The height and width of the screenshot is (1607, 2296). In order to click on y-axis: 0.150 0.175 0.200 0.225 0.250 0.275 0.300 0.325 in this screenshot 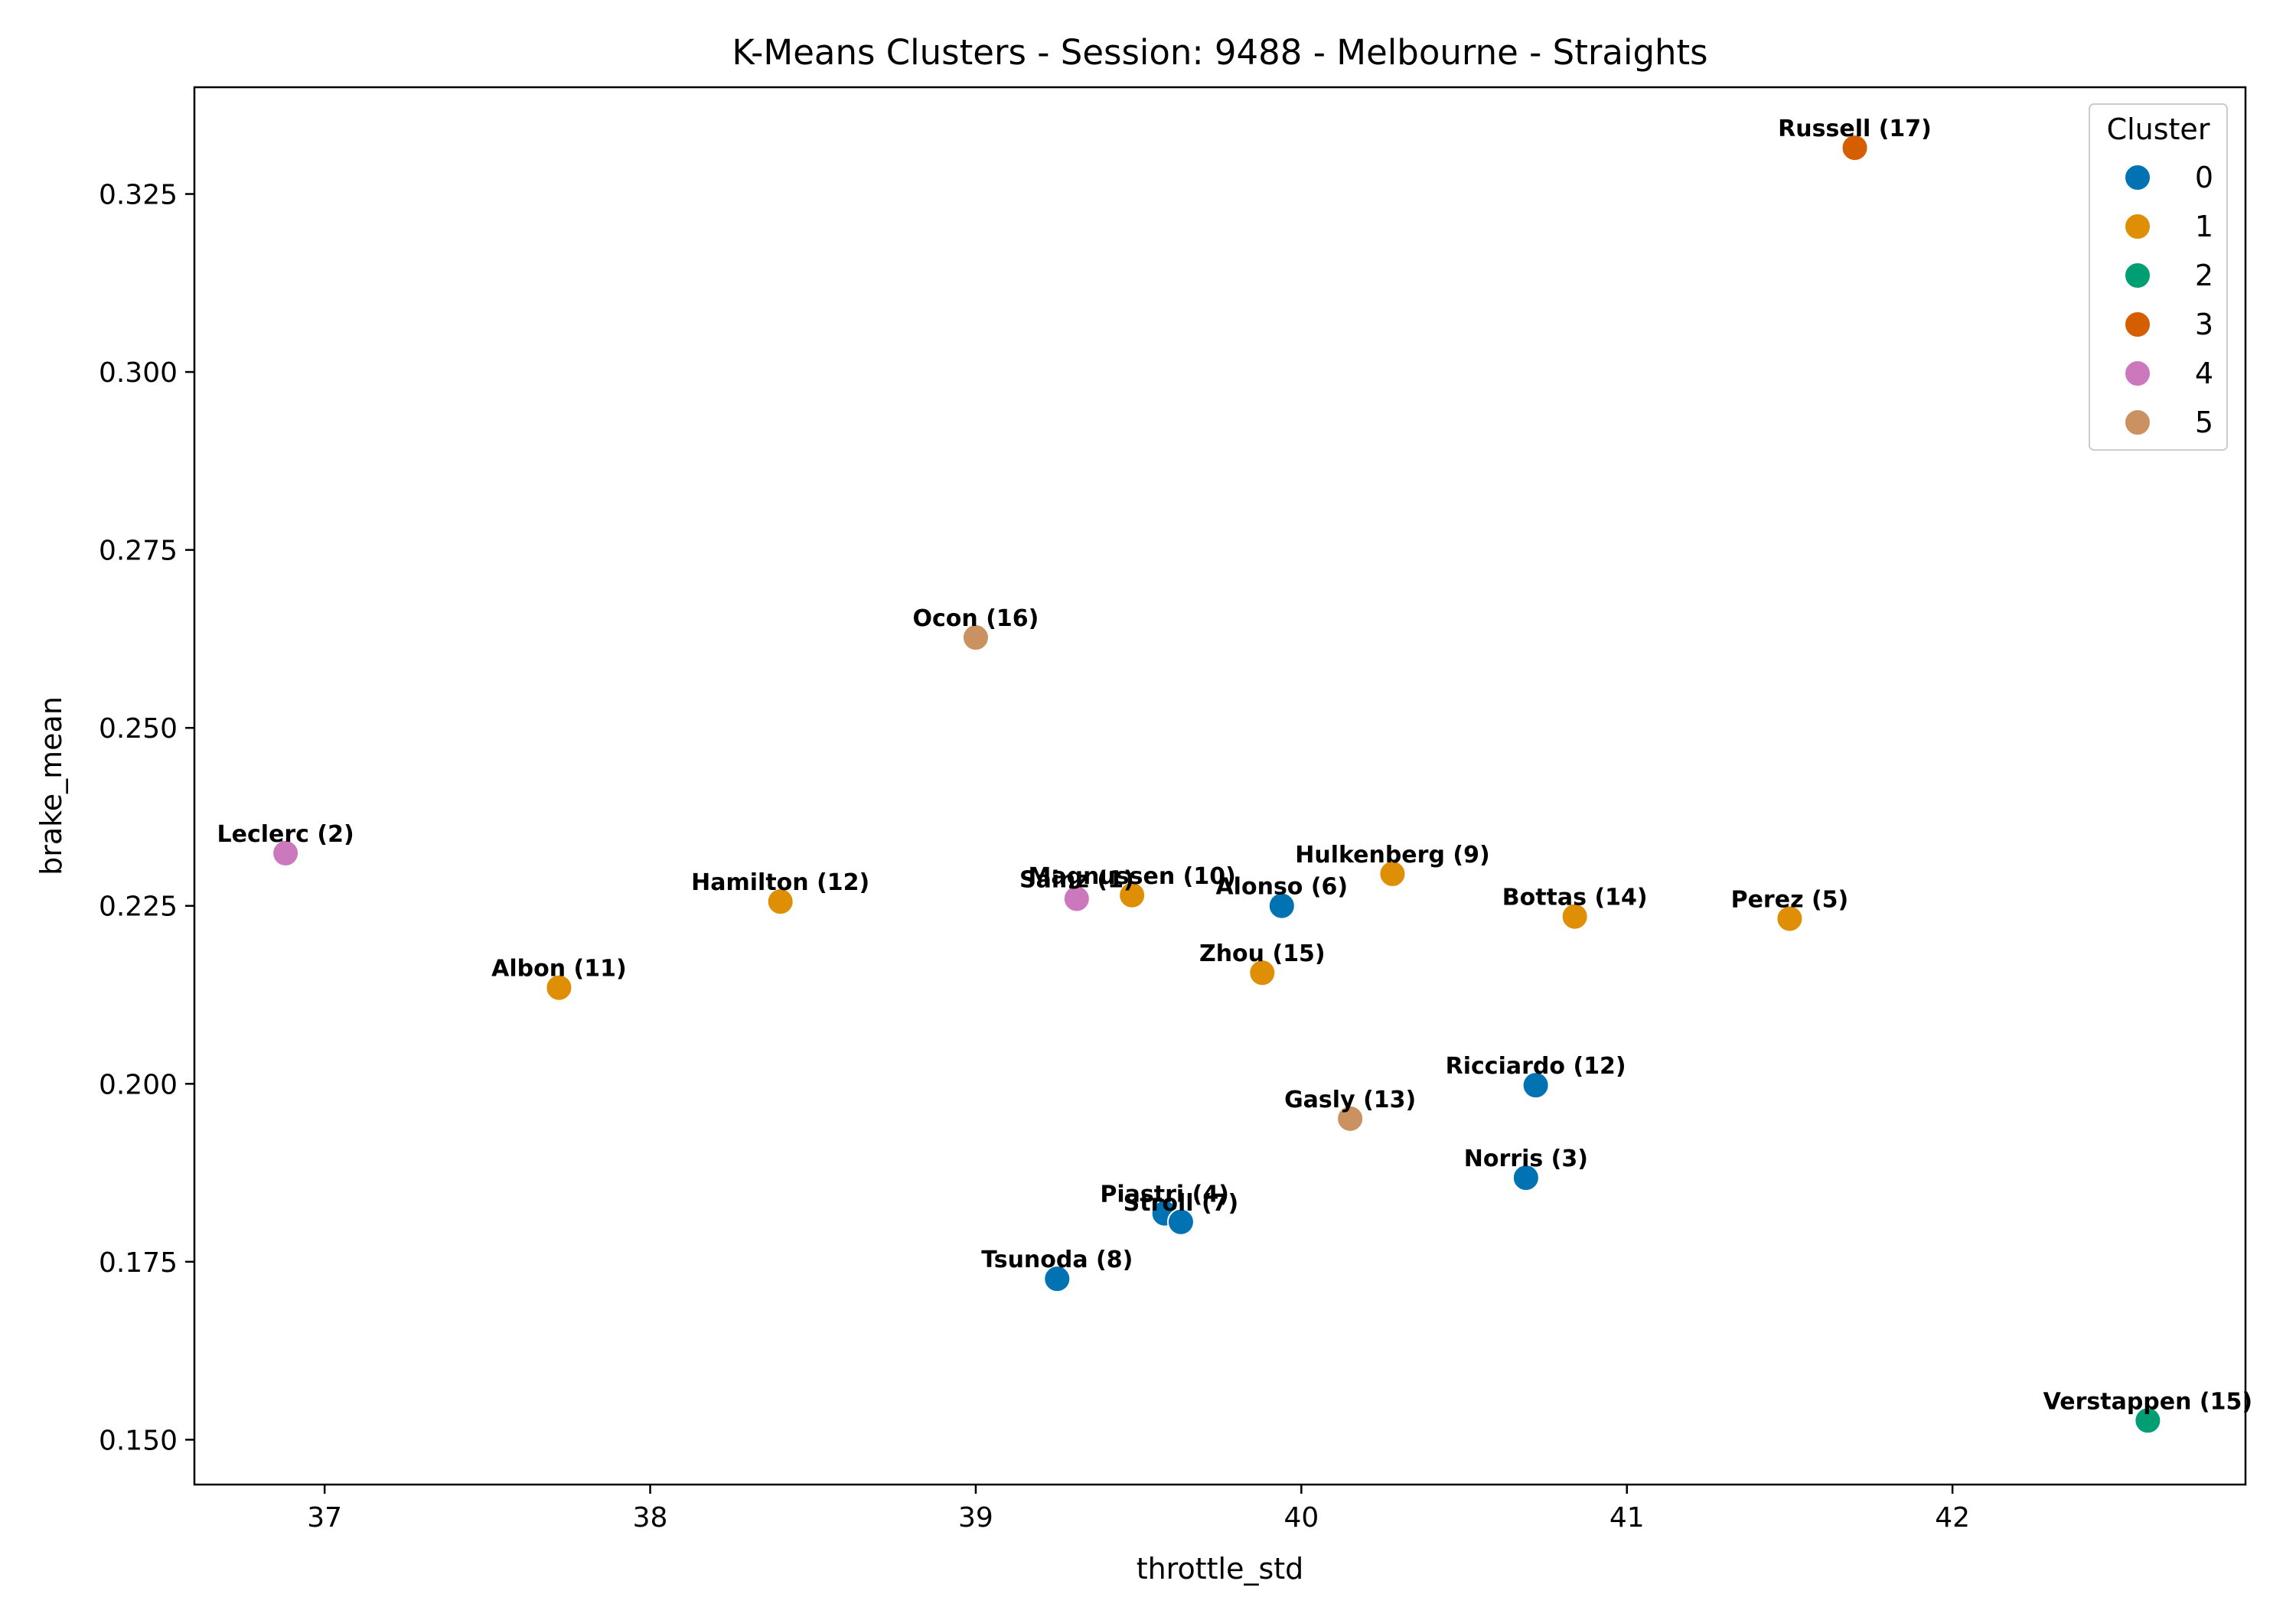, I will do `click(146, 818)`.